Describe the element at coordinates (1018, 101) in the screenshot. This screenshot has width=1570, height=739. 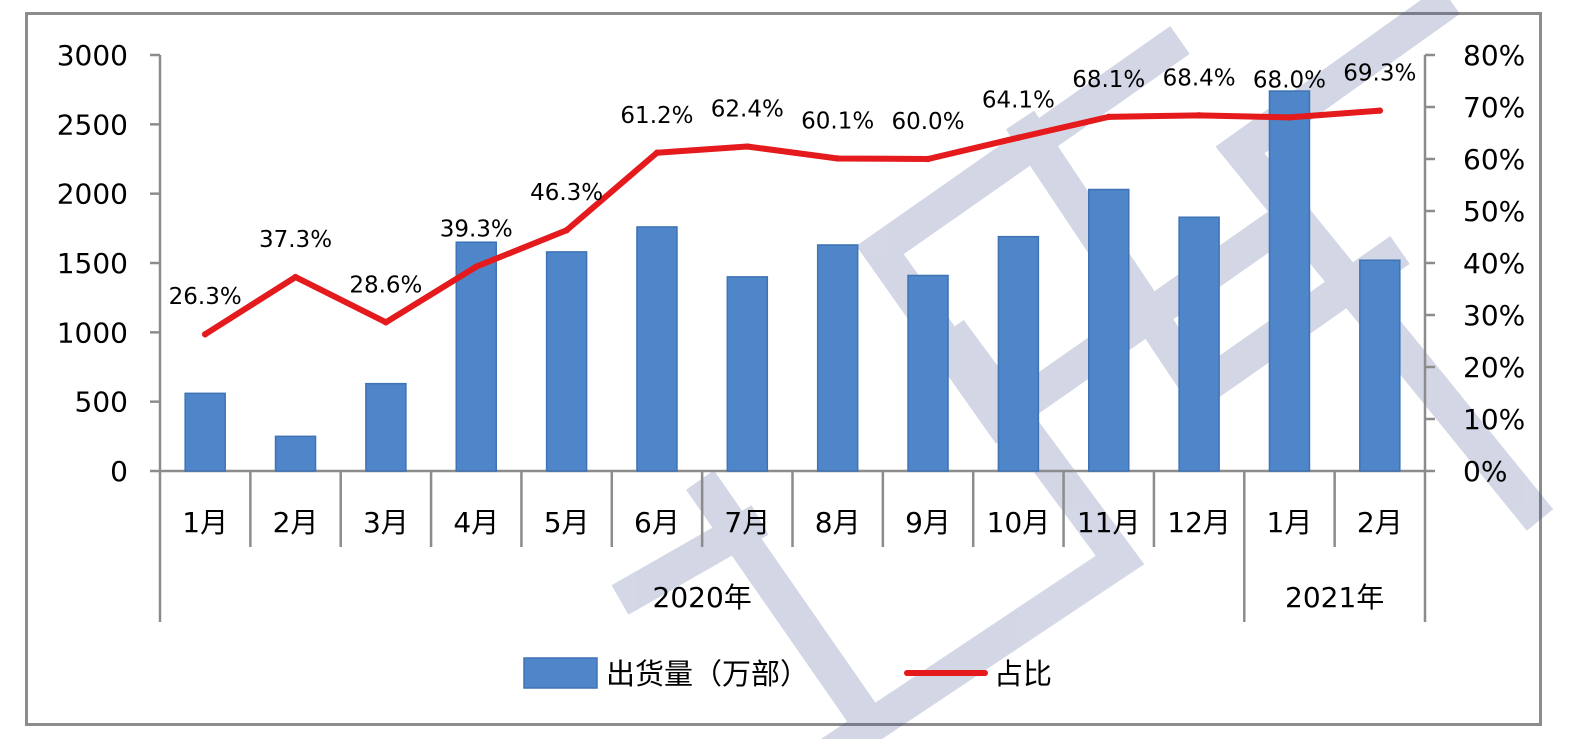
I see `line-data-label: 64.1%` at that location.